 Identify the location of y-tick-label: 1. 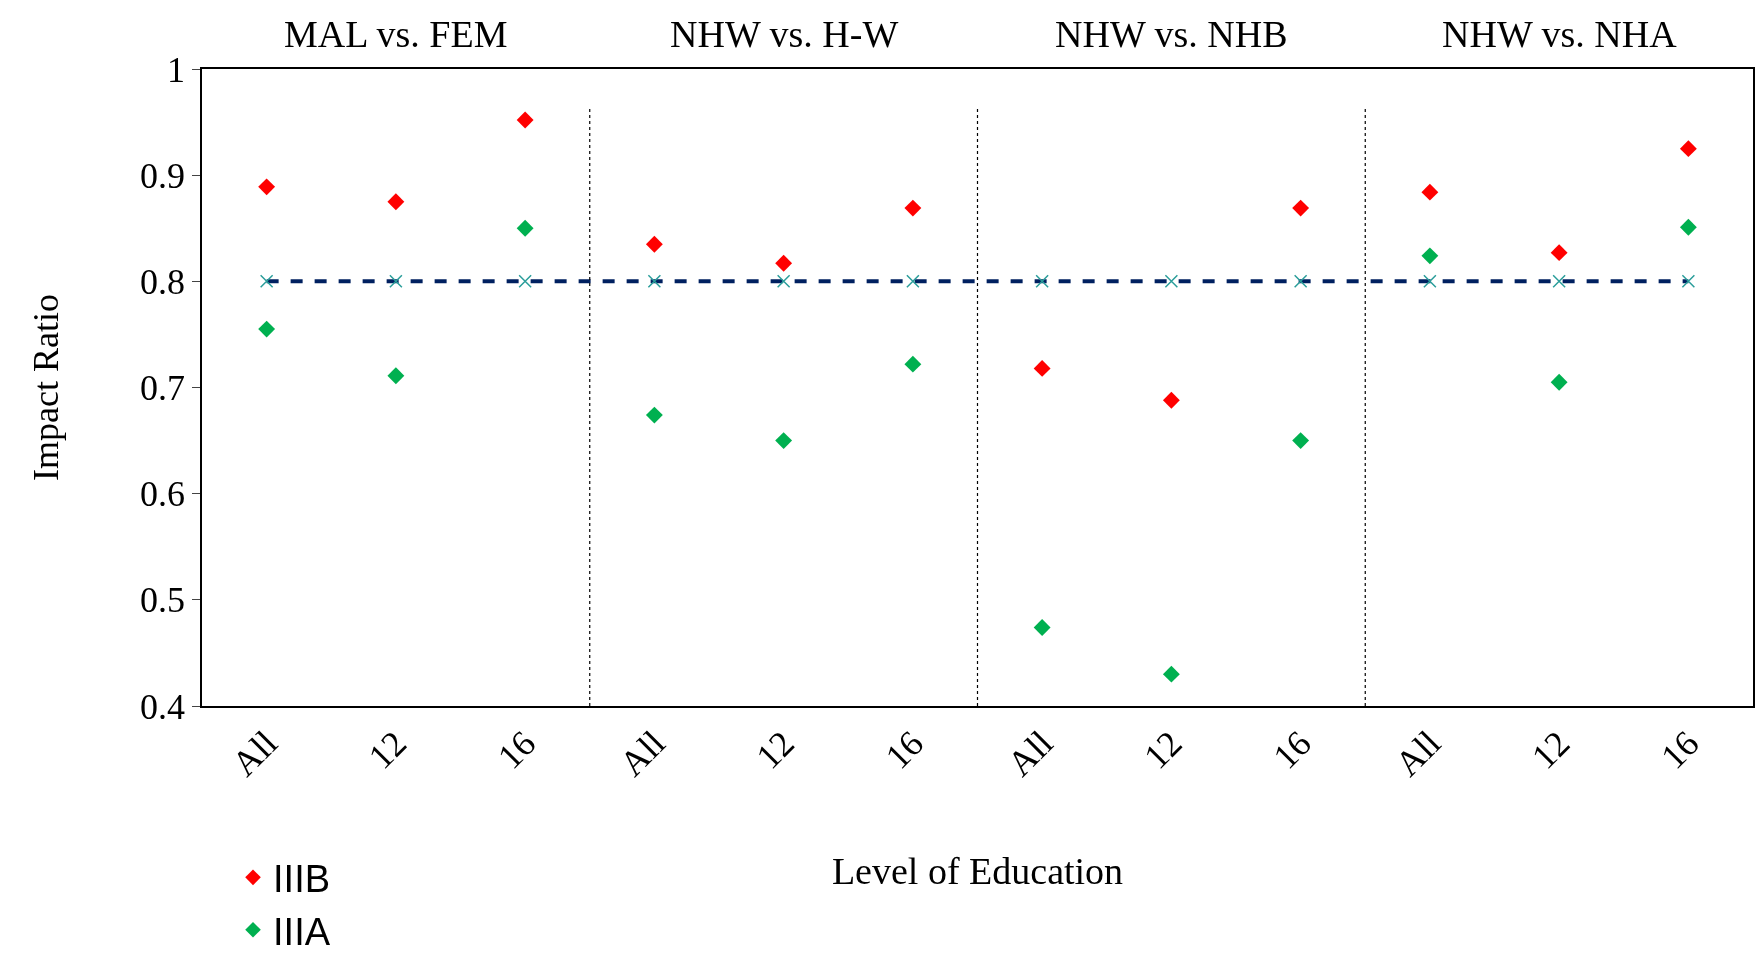
(176, 69).